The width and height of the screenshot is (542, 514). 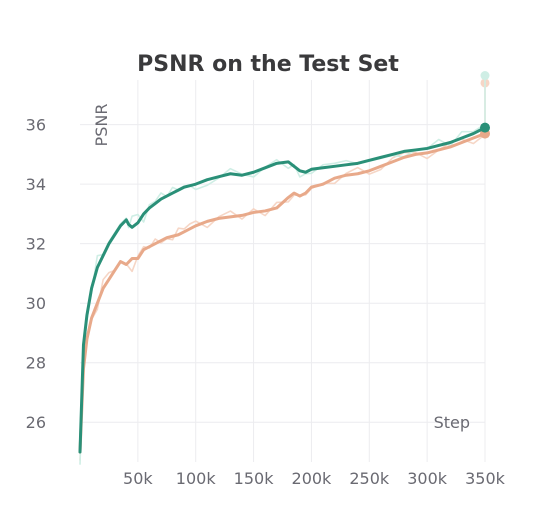 I want to click on x-tick-label: 50k, so click(x=138, y=478).